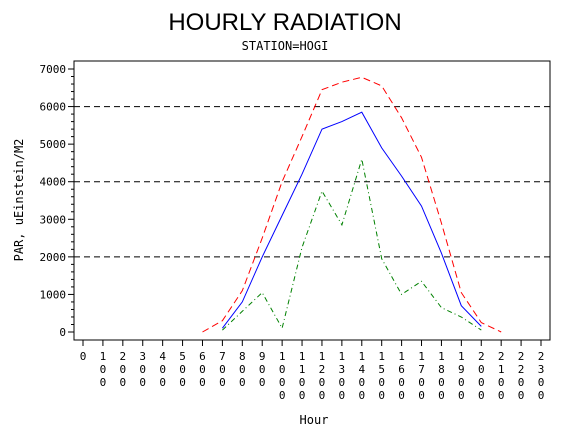  What do you see at coordinates (19, 200) in the screenshot?
I see `y-axis-label: PAR, uEinstein/M2` at bounding box center [19, 200].